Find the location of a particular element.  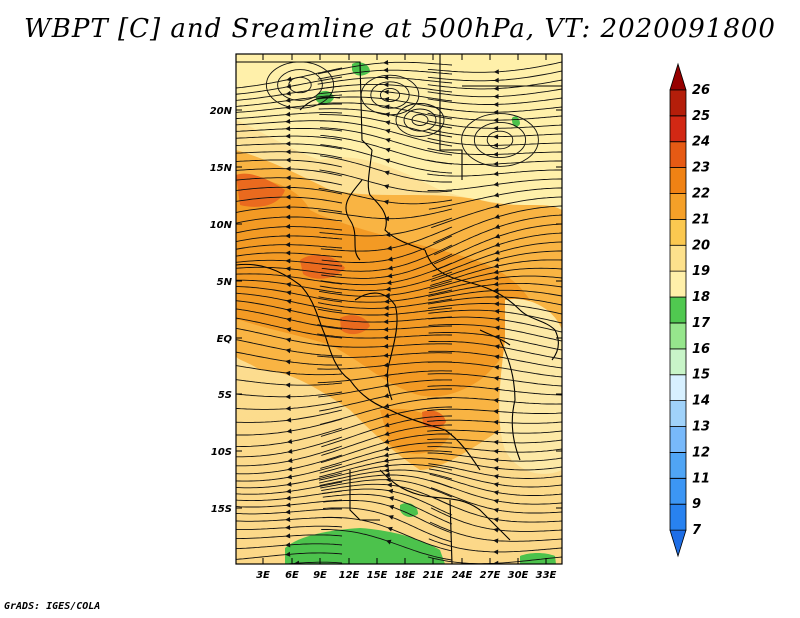

latitude-axis: 20N 15N 10N 5N EQ 5S 10S 15S is located at coordinates (221, 310).